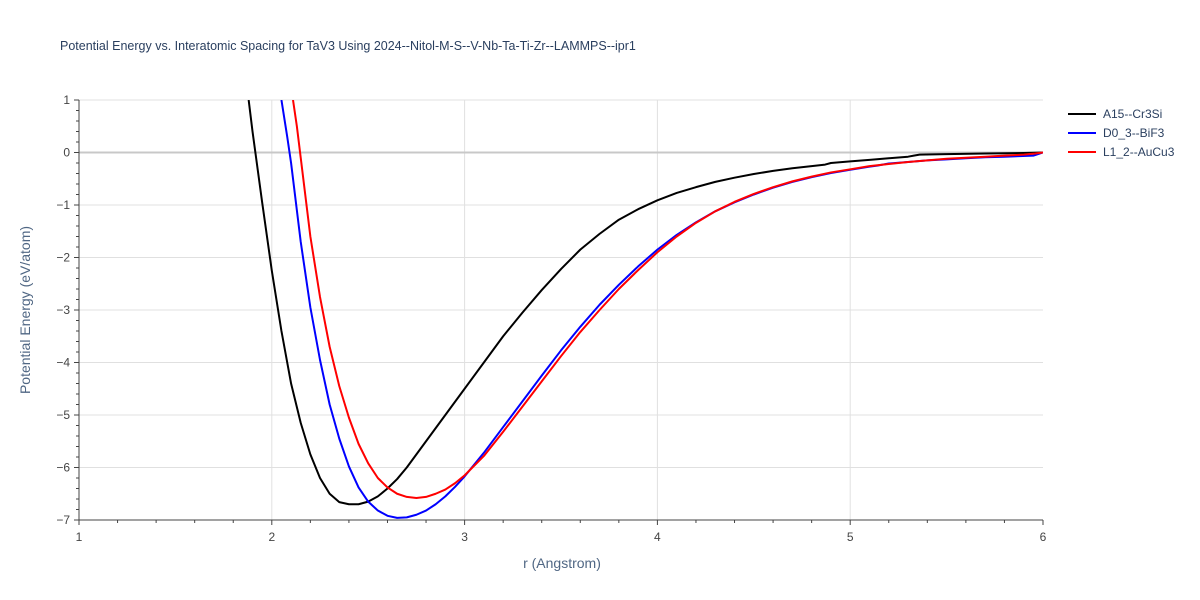  Describe the element at coordinates (63, 310) in the screenshot. I see `y-tick-label: −3` at that location.